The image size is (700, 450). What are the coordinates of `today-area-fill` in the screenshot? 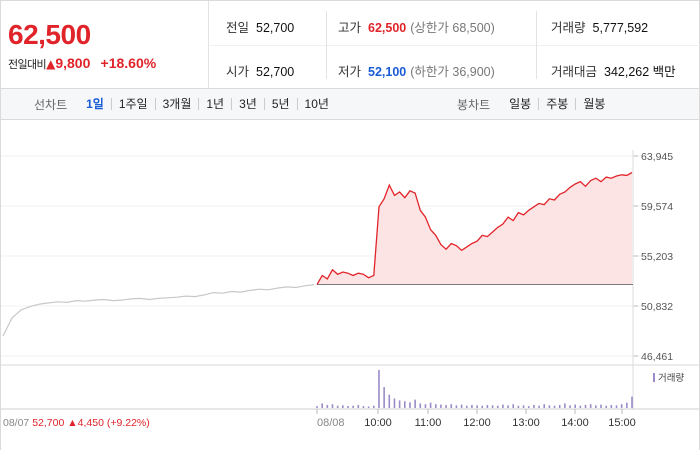 It's located at (474, 228).